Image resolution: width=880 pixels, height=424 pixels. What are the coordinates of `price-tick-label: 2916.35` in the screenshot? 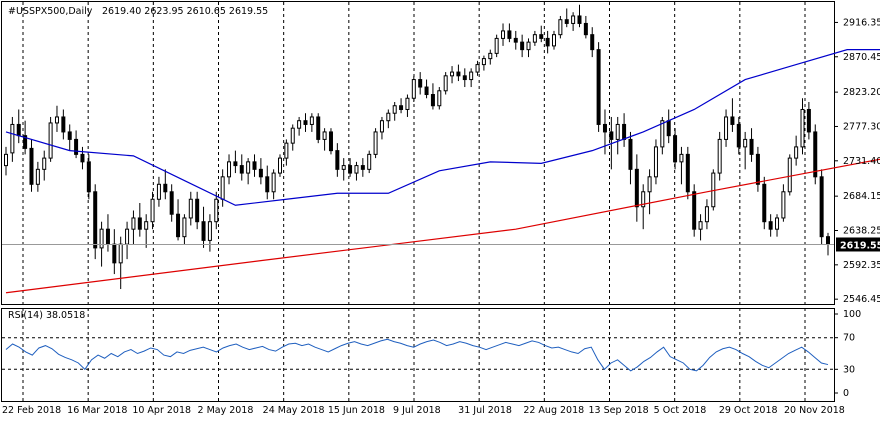 It's located at (861, 22).